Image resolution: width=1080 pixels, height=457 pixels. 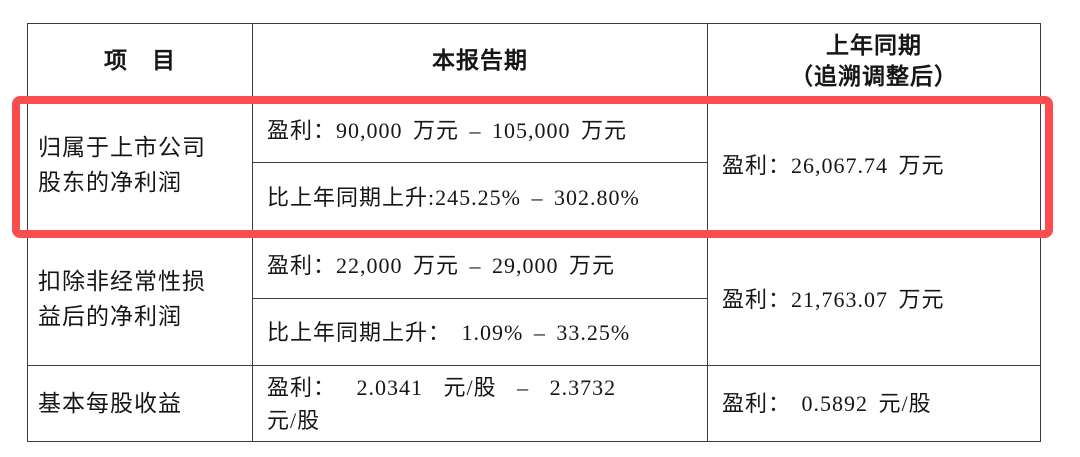 What do you see at coordinates (874, 60) in the screenshot?
I see `header-prior-period: 上年同期 （追溯调整后）` at bounding box center [874, 60].